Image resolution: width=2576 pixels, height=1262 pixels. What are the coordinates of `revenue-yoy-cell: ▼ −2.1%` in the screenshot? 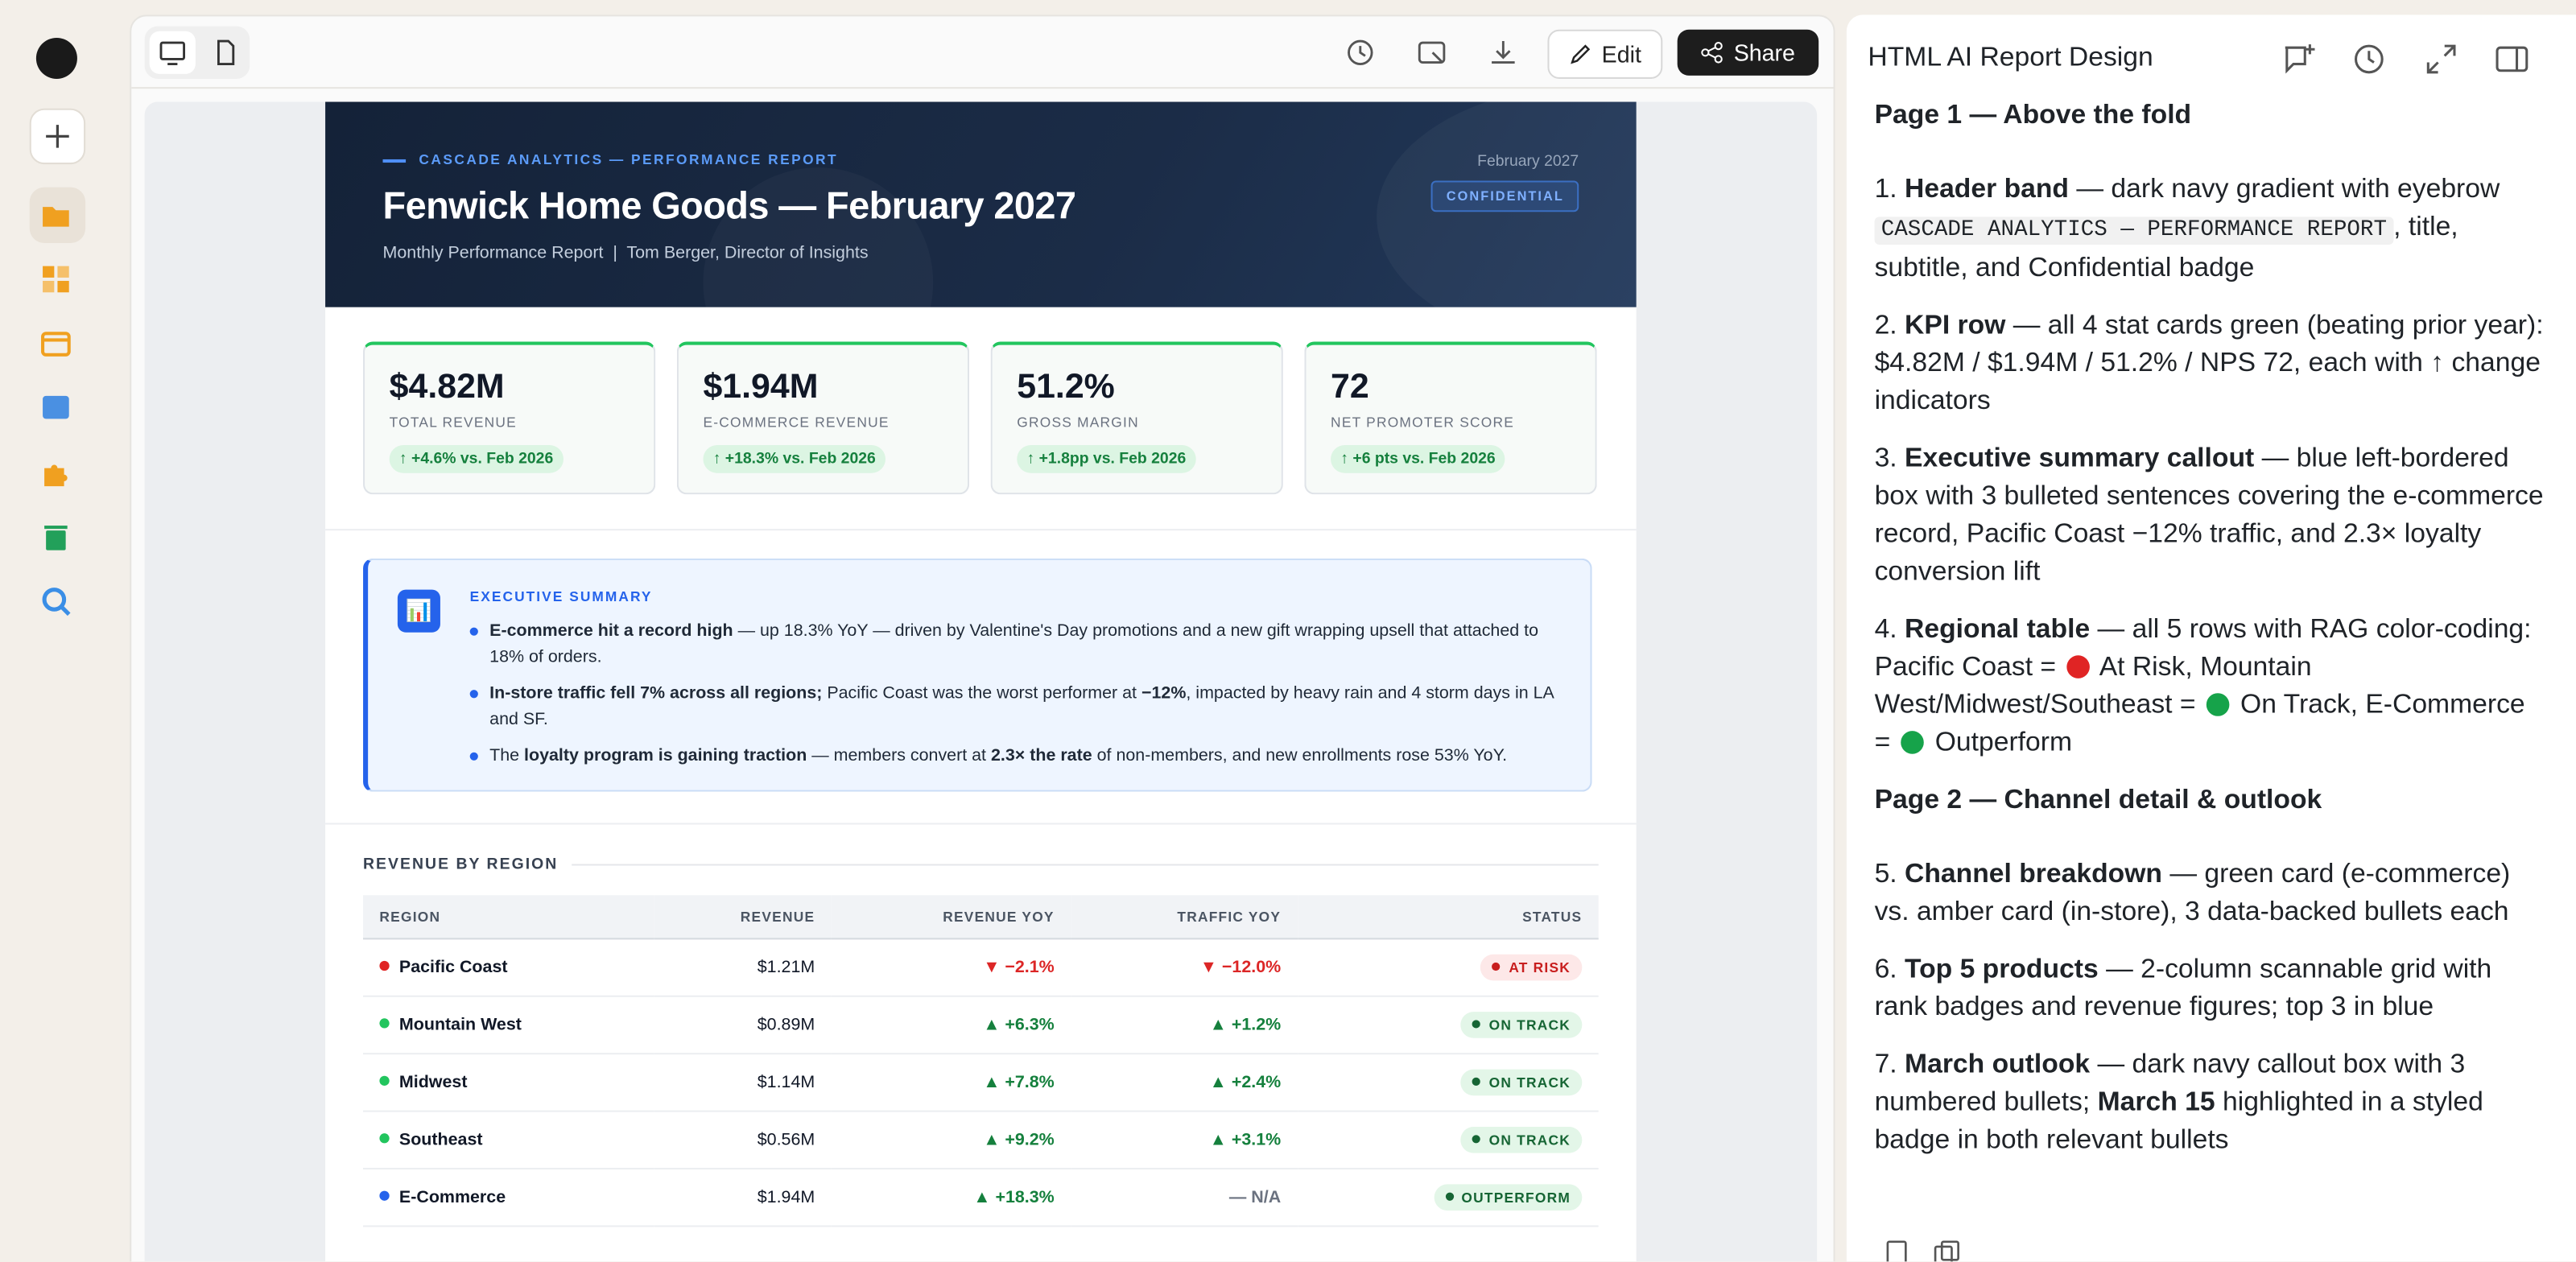 It's located at (951, 967).